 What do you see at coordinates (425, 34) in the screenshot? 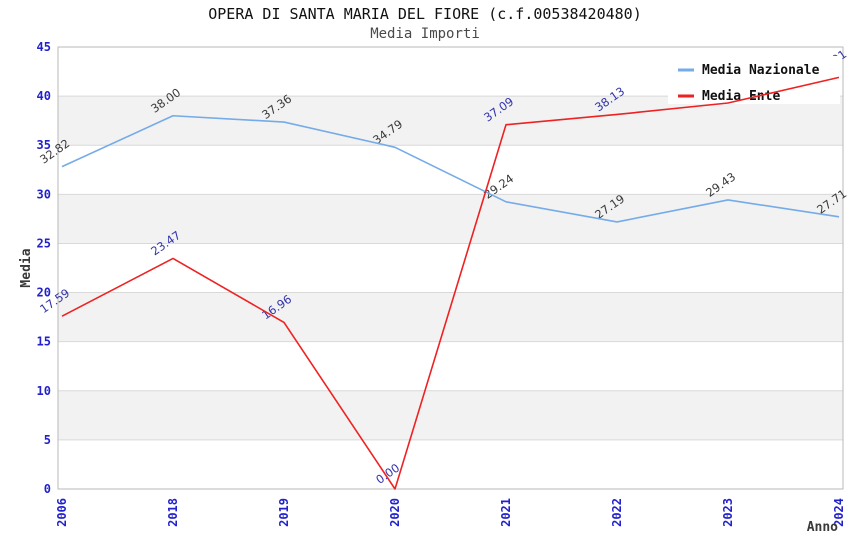
I see `chart-subtitle: Media Importi` at bounding box center [425, 34].